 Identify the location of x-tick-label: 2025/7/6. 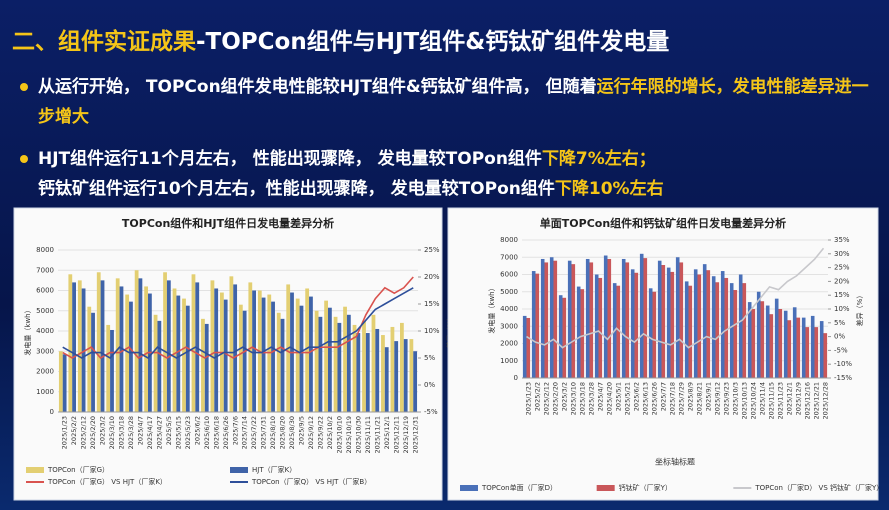
(235, 430).